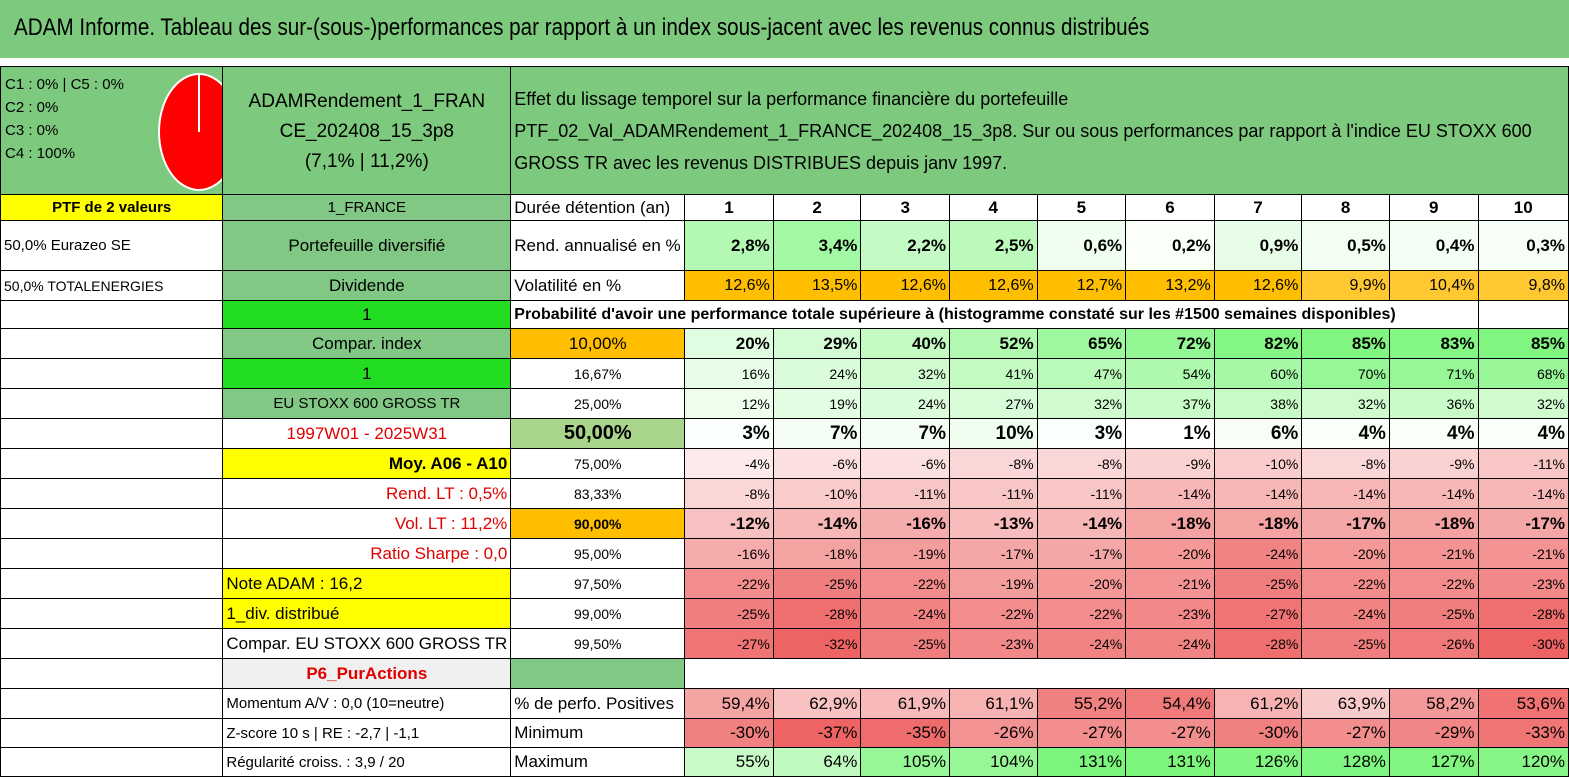 The width and height of the screenshot is (1569, 782). I want to click on positives-label: % de perfo. Positives, so click(598, 703).